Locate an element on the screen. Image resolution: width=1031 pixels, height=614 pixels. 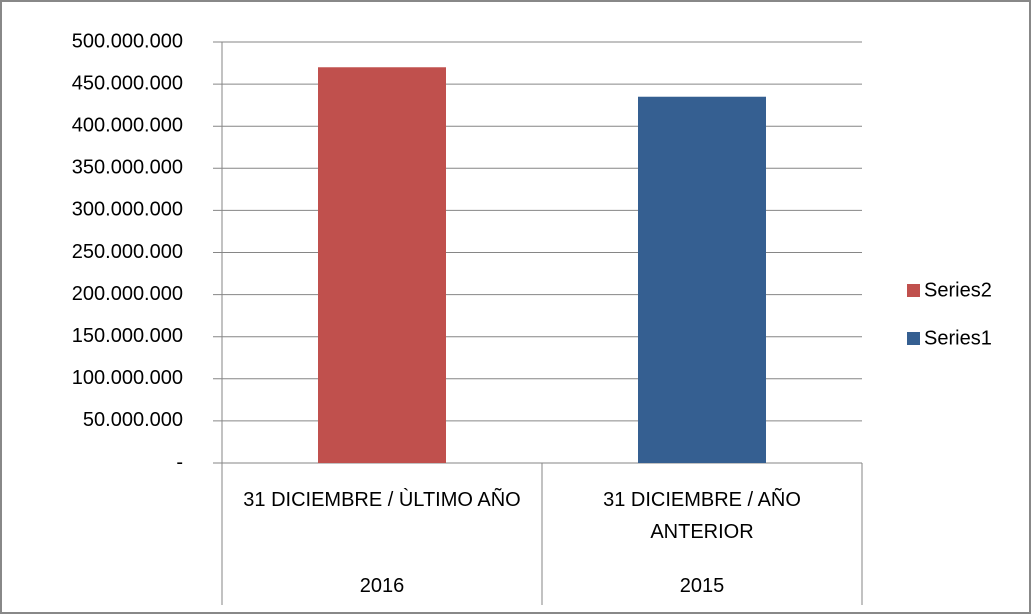
y-tick-label: 250.000.000 is located at coordinates (127, 252).